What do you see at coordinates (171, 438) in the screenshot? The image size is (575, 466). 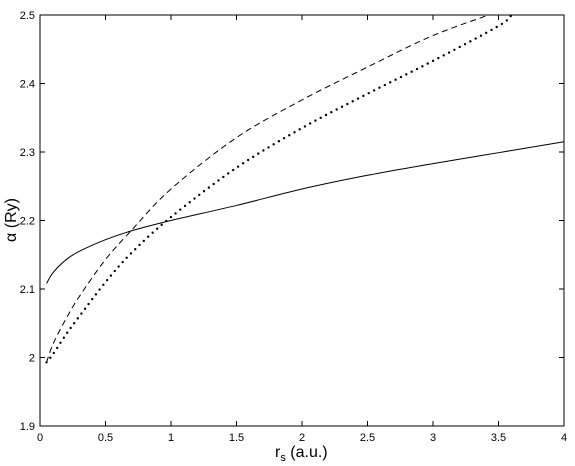 I see `x-tick-label: 1` at bounding box center [171, 438].